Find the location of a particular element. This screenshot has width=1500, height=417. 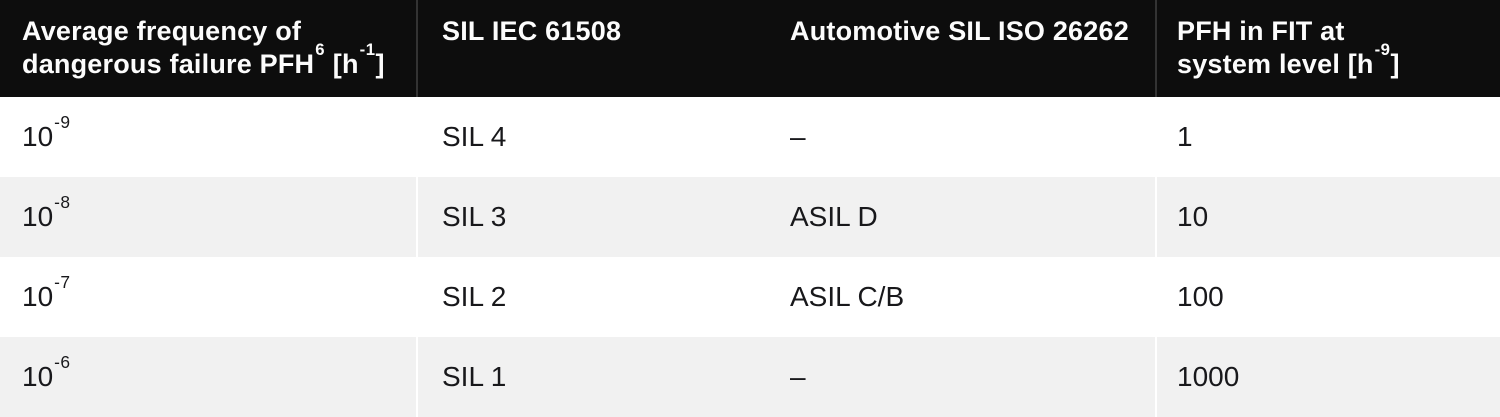

header-sil-iec-label: SIL IEC 61508 is located at coordinates (532, 31).